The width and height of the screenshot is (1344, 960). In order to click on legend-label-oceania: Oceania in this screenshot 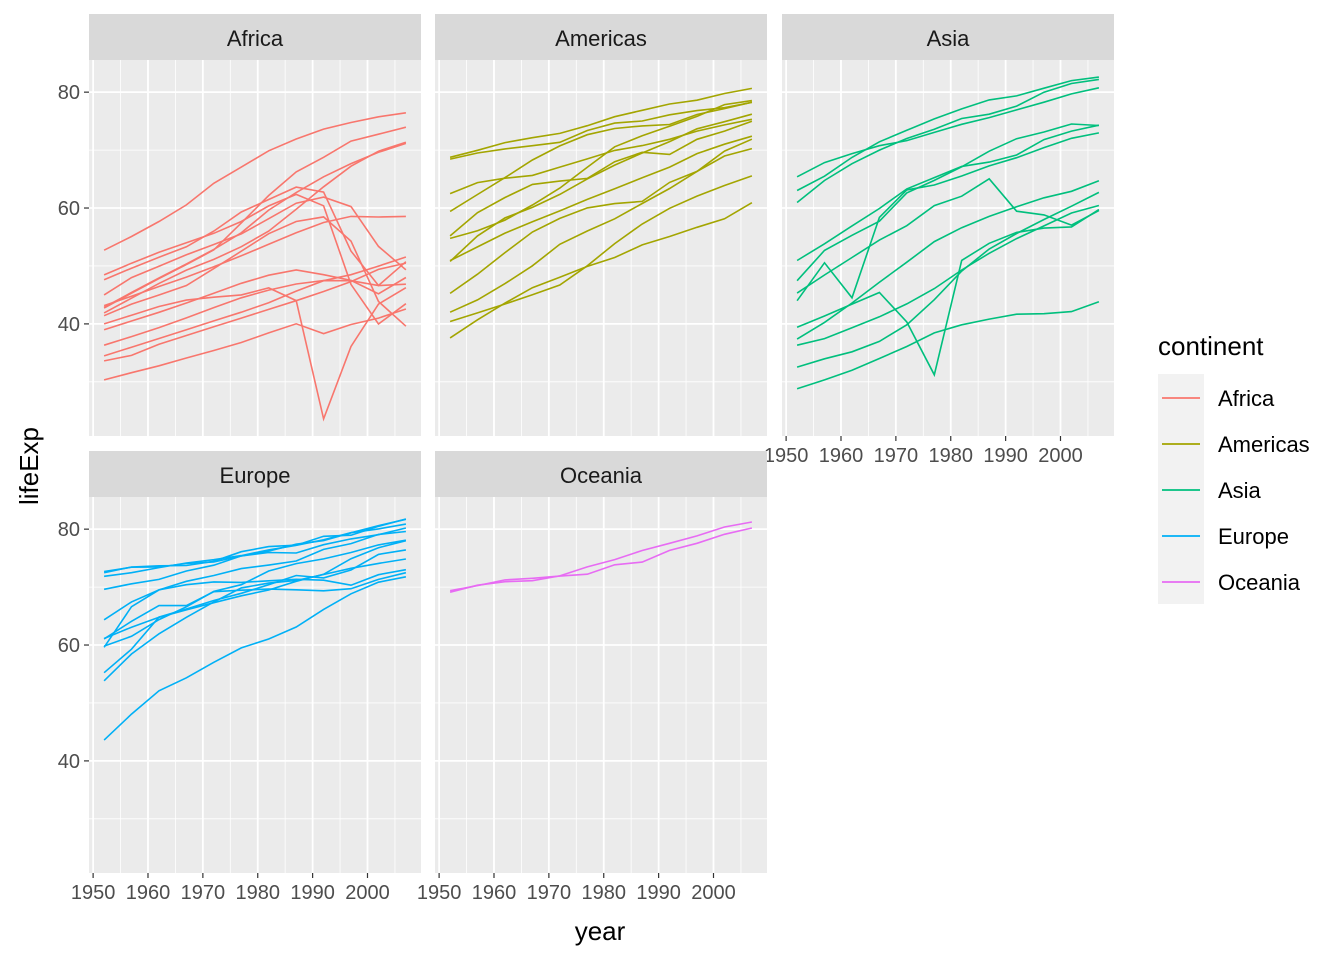, I will do `click(1259, 582)`.